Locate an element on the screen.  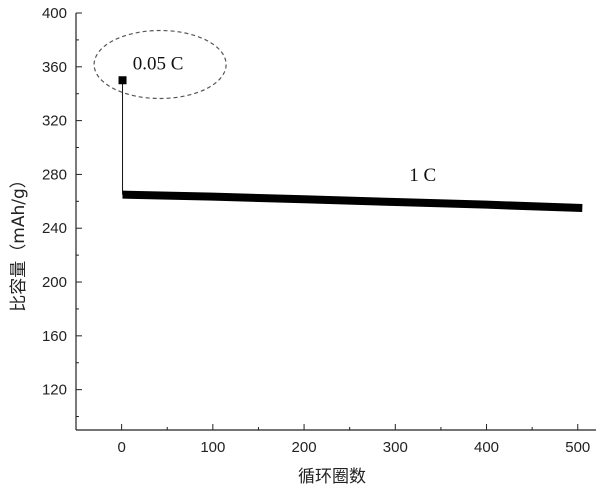
y-axis: 120 160 200 240 280 320 360 400 is located at coordinates (62, 211).